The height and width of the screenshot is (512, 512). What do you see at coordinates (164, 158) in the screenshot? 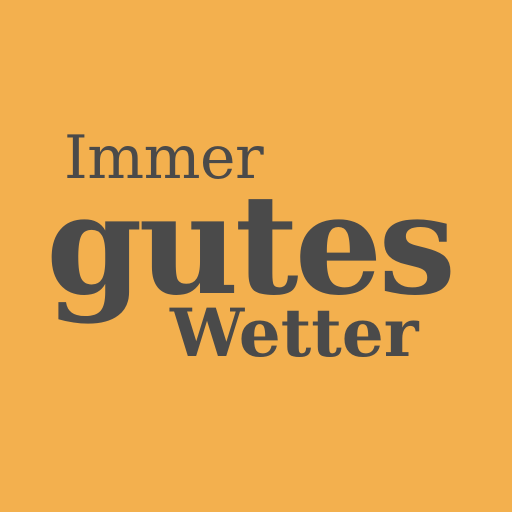
I see `logo-word-immer: Immer` at bounding box center [164, 158].